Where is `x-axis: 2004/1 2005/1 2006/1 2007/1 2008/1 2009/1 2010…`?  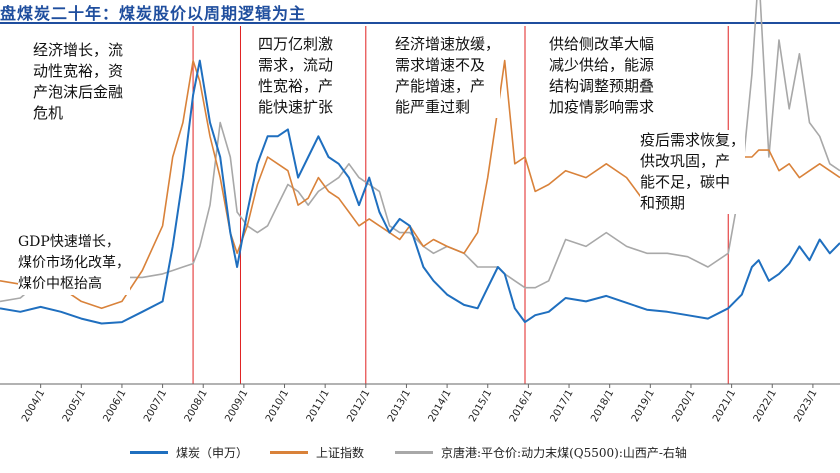
x-axis: 2004/1 2005/1 2006/1 2007/1 2008/1 2009/1 2010… is located at coordinates (420, 403).